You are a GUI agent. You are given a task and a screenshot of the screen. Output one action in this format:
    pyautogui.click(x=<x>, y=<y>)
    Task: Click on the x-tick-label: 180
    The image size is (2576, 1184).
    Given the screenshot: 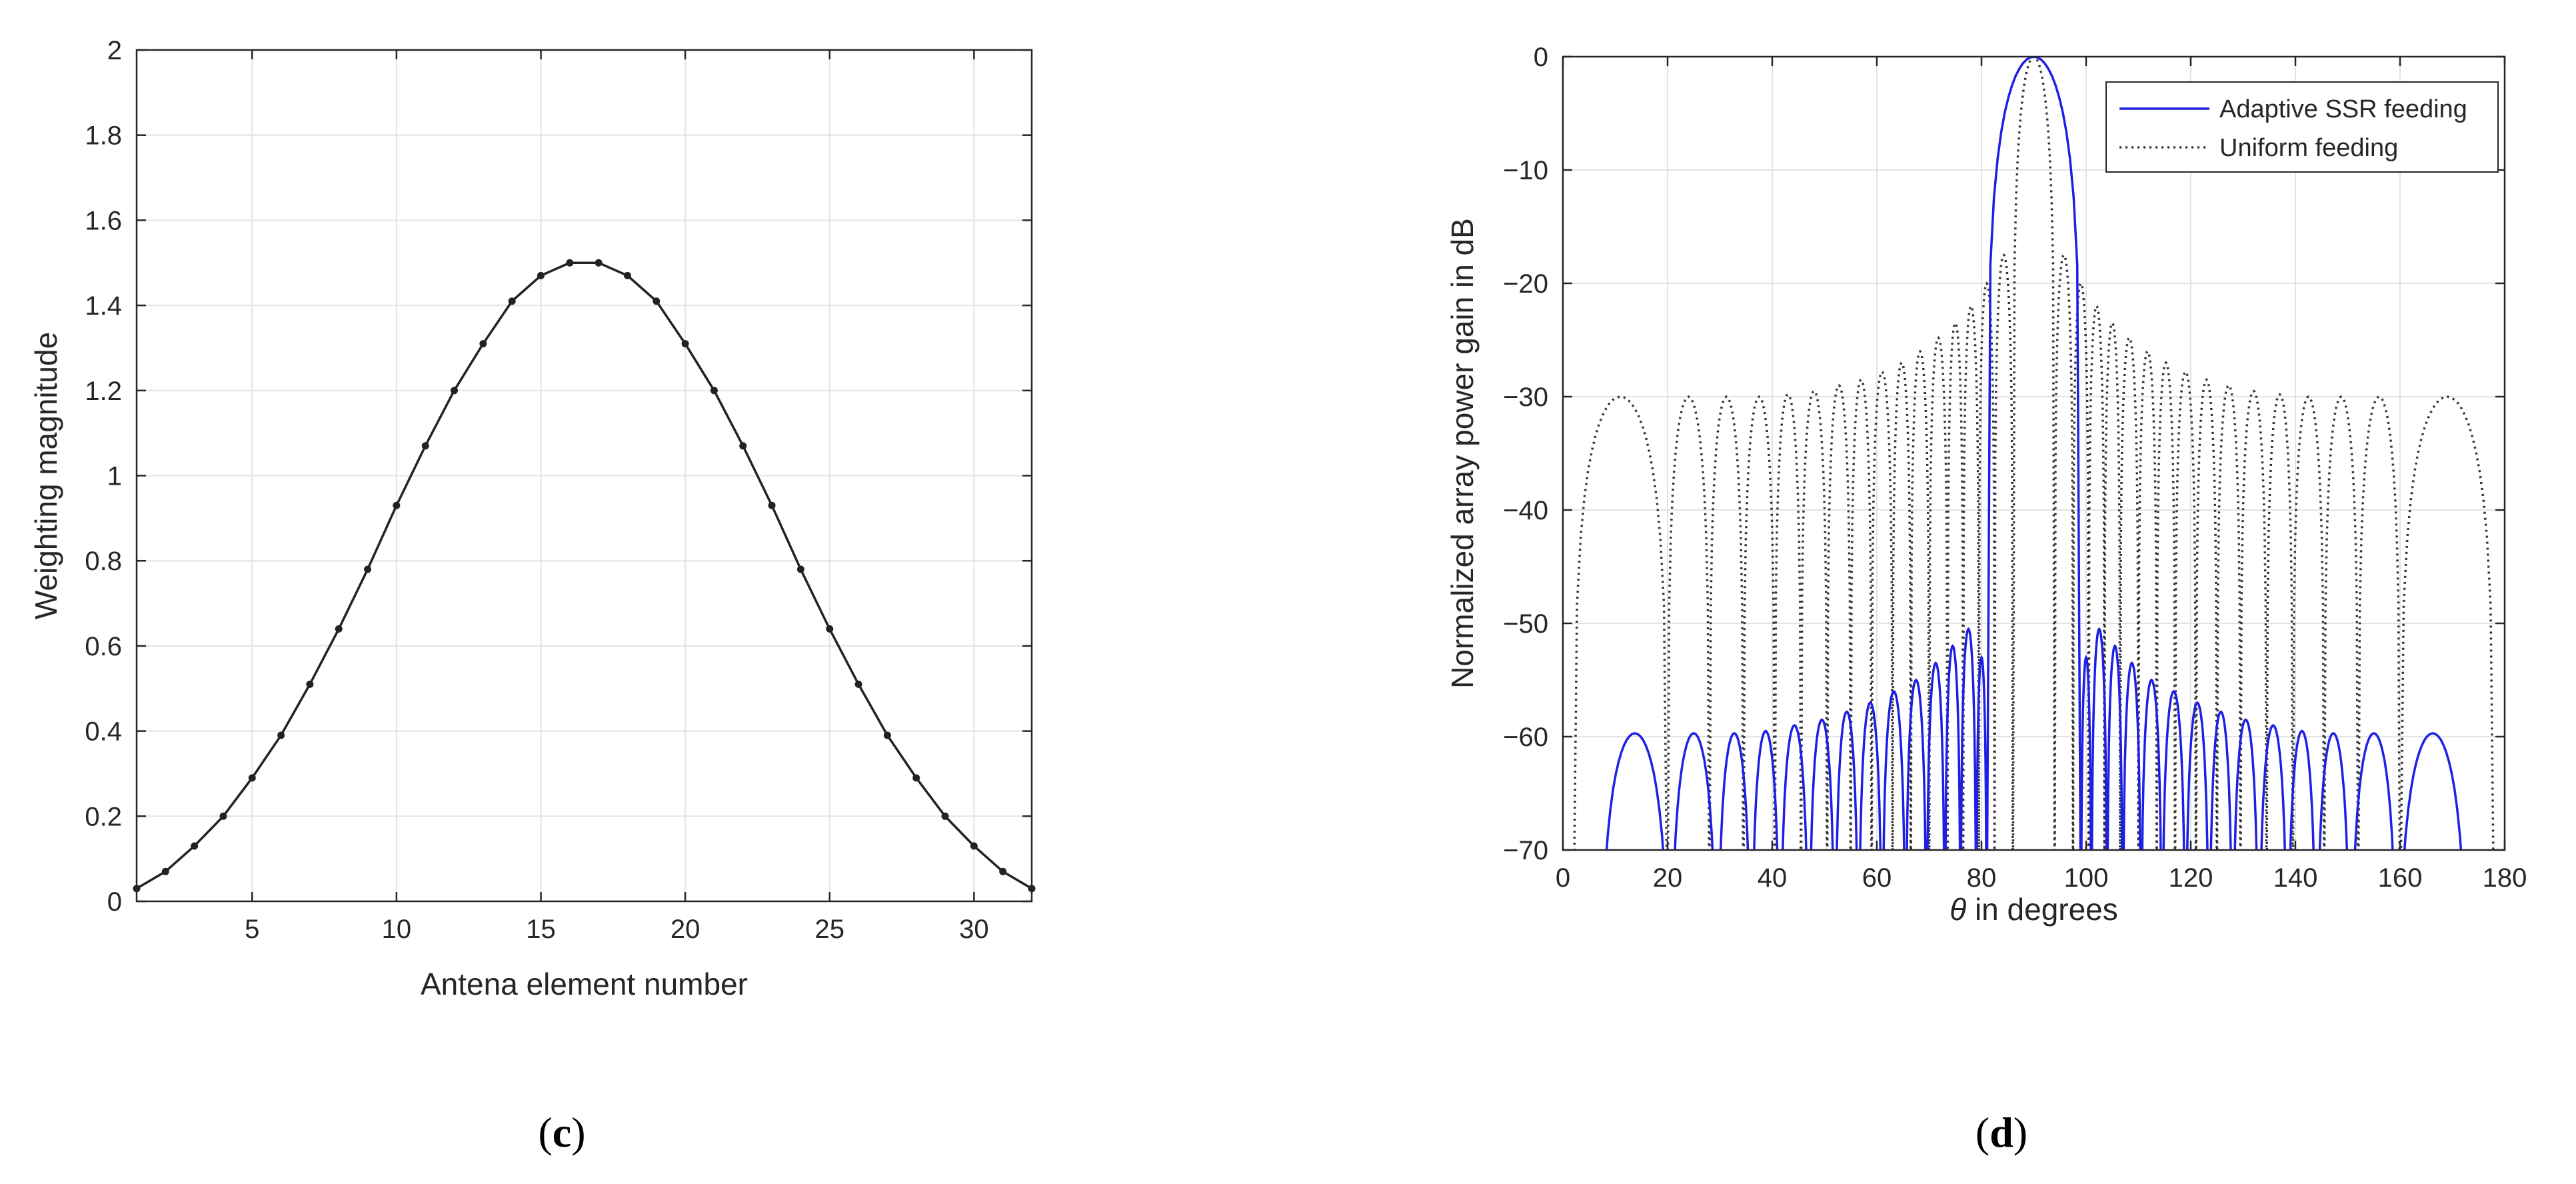 What is the action you would take?
    pyautogui.click(x=2505, y=878)
    